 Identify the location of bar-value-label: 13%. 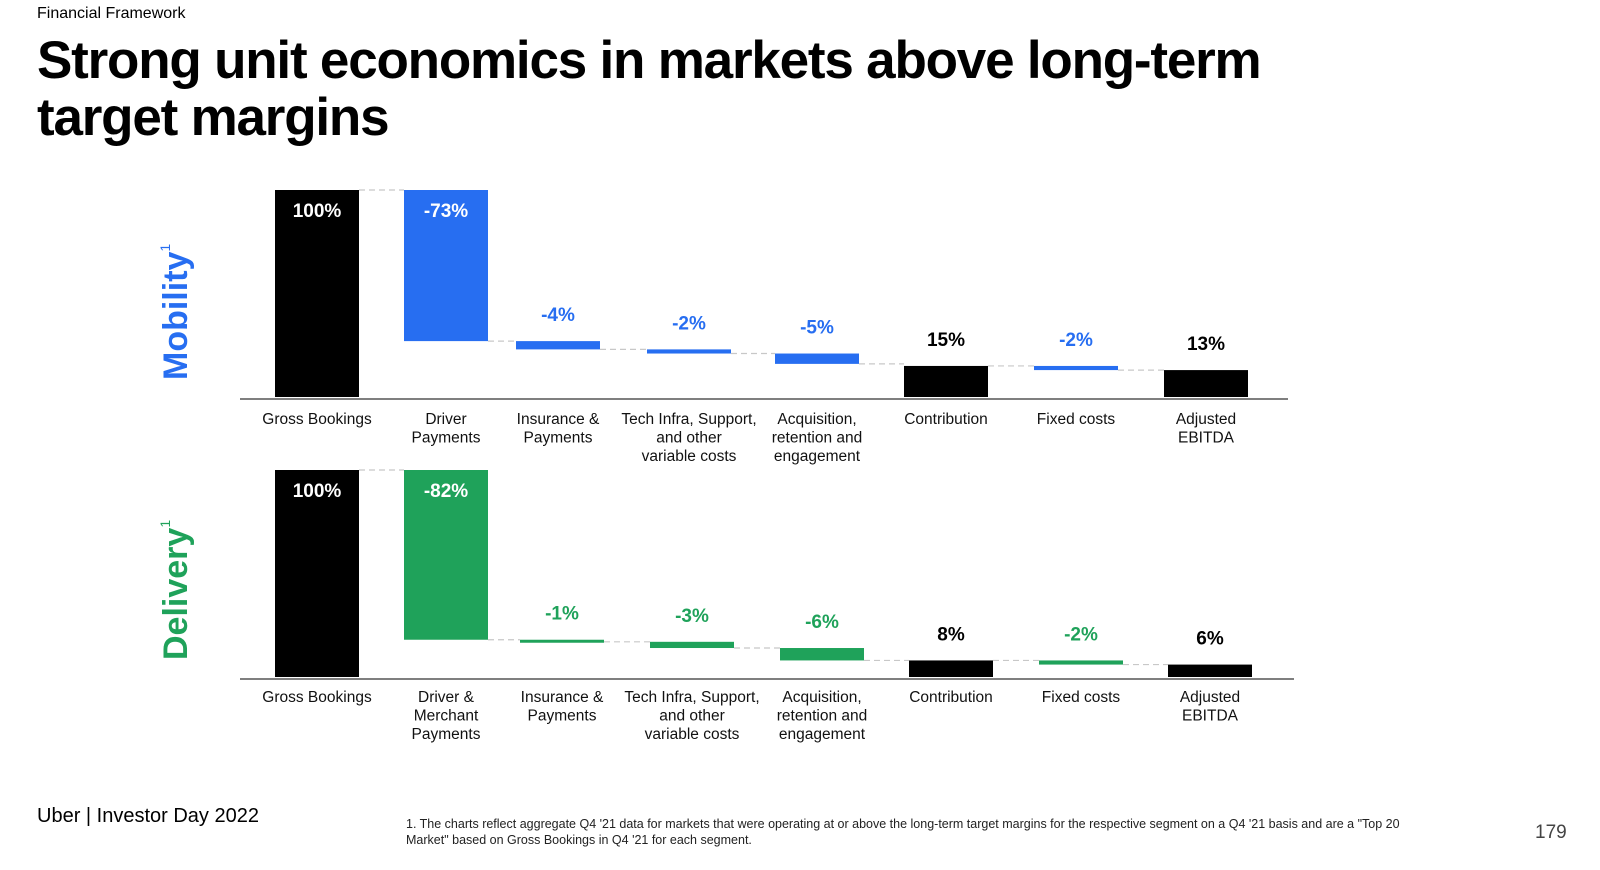
(1206, 344).